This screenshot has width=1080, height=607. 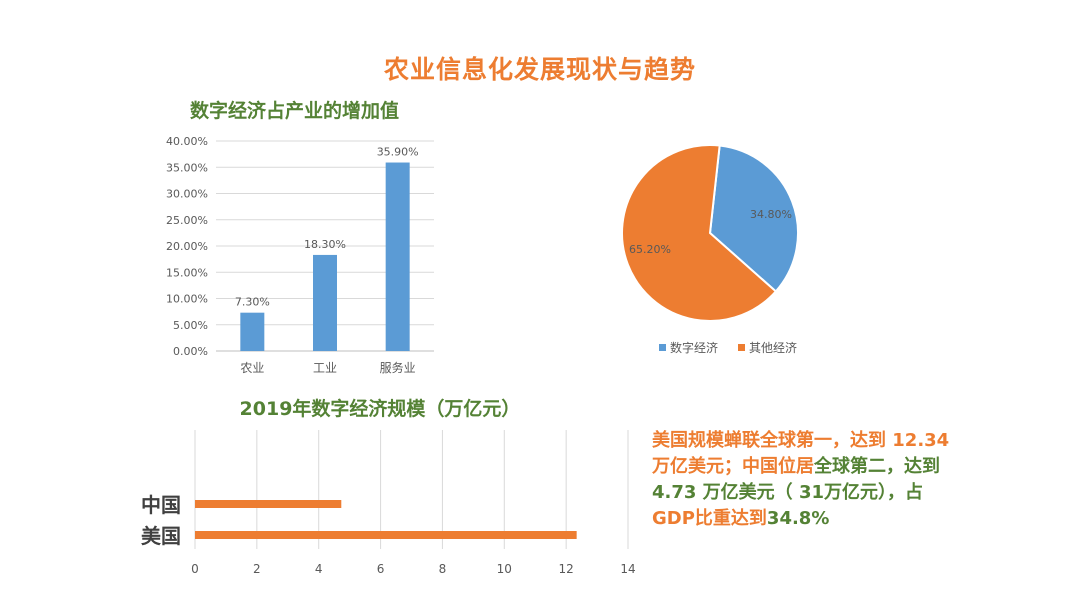 I want to click on y-tick-label: 25.00%, so click(x=187, y=220).